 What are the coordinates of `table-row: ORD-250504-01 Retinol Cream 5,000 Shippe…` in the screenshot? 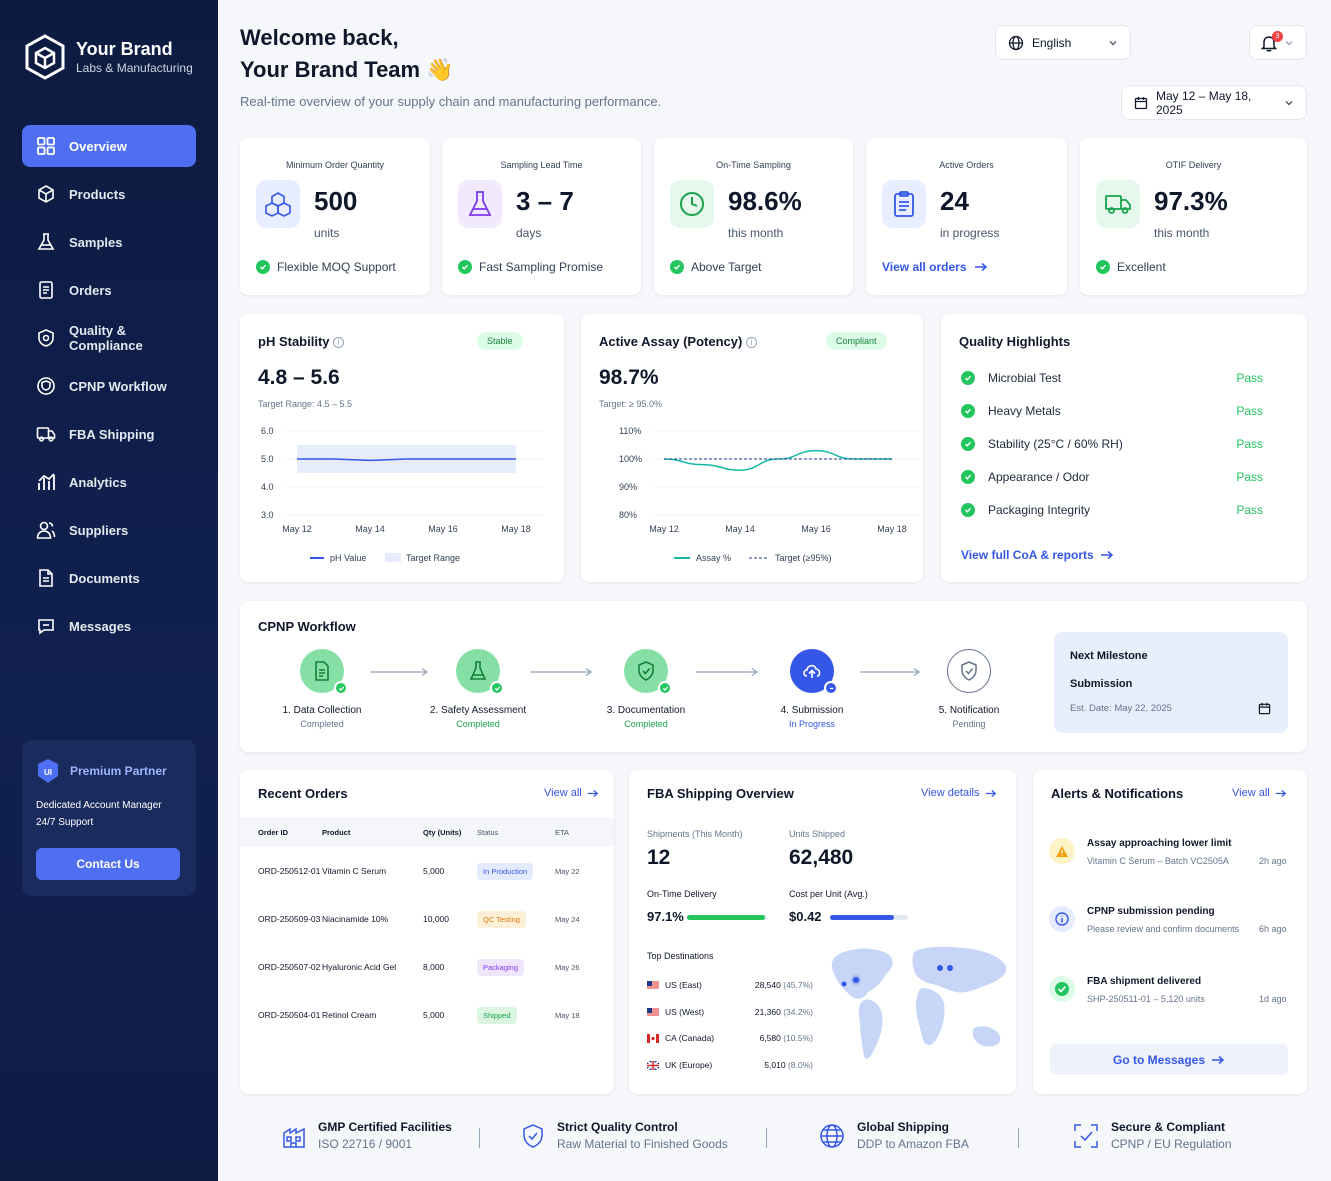 It's located at (427, 1015).